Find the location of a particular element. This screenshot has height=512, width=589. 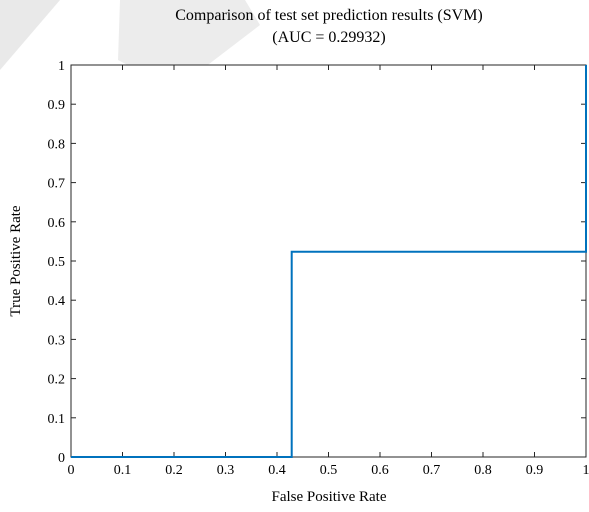

chart-subtitle: (AUC = 0.29932) is located at coordinates (328, 37).